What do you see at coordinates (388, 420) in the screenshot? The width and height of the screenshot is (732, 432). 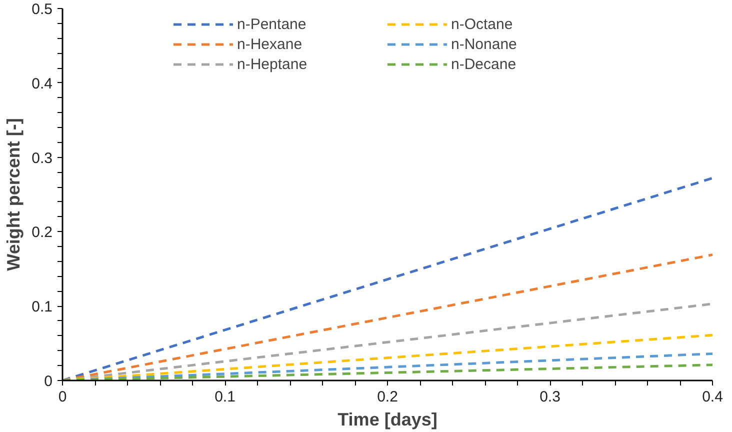 I see `x-axis-title: Time [days]` at bounding box center [388, 420].